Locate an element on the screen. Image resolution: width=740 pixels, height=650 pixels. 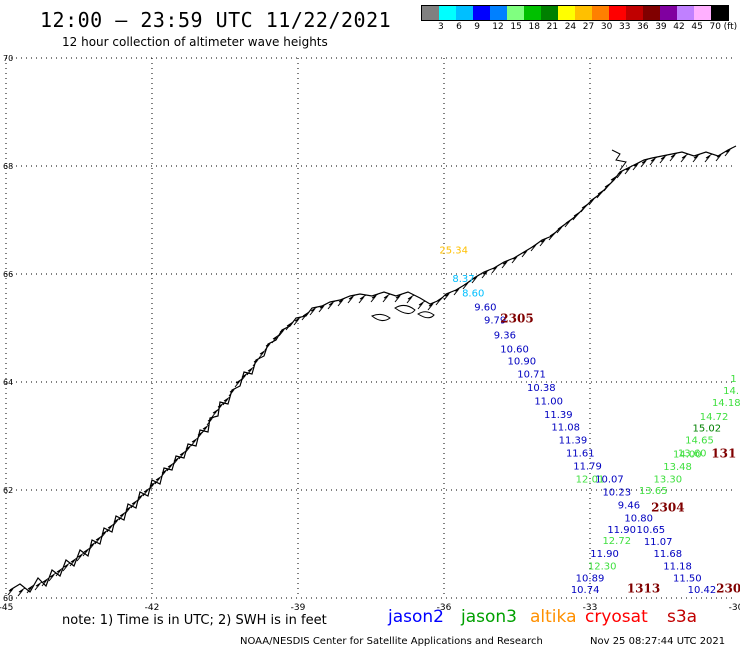
legend-label: 27 is located at coordinates (588, 27).